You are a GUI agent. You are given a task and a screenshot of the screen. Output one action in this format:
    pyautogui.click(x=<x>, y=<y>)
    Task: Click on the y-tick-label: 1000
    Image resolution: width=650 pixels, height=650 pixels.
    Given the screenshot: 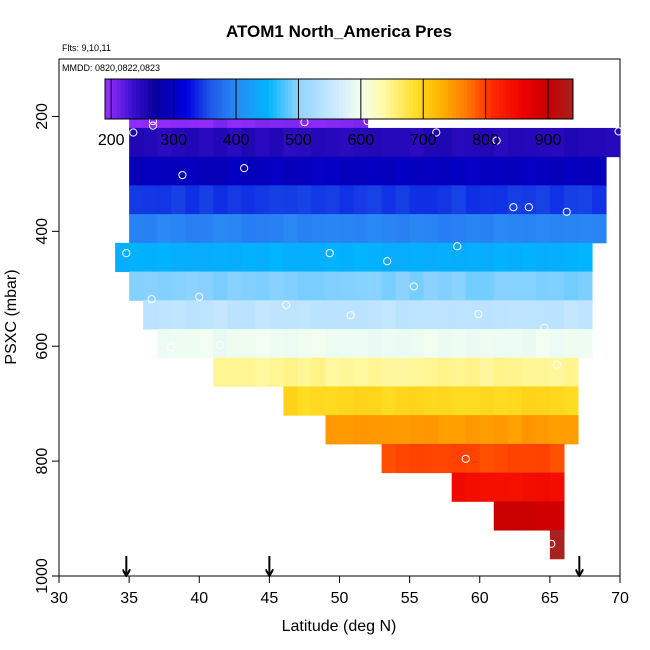 What is the action you would take?
    pyautogui.click(x=42, y=576)
    